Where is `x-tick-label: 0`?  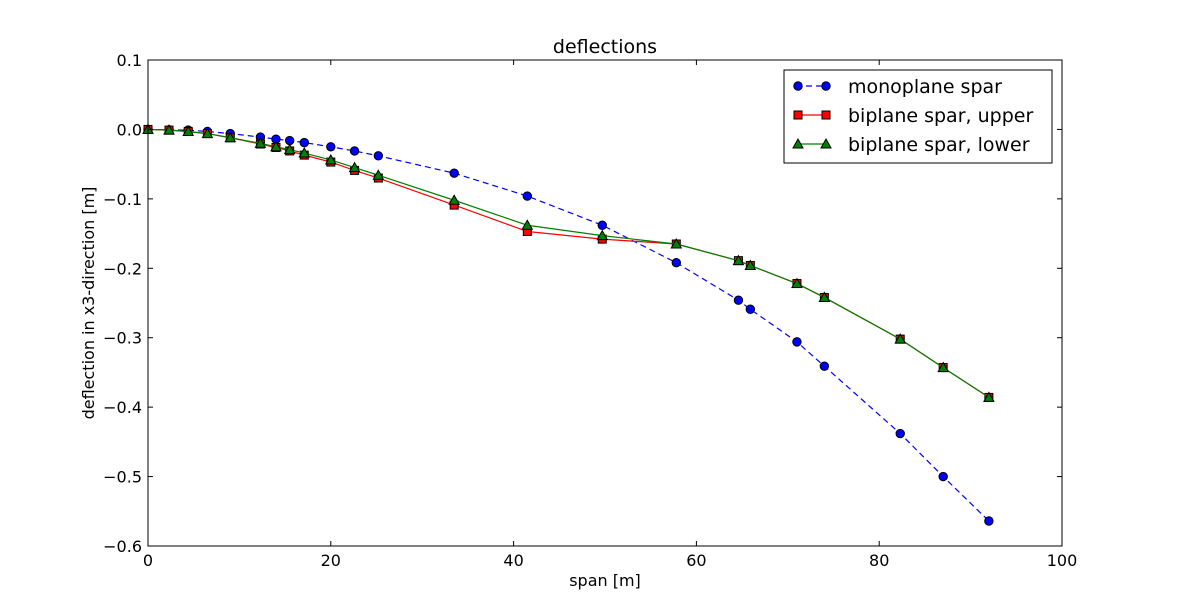
x-tick-label: 0 is located at coordinates (148, 560).